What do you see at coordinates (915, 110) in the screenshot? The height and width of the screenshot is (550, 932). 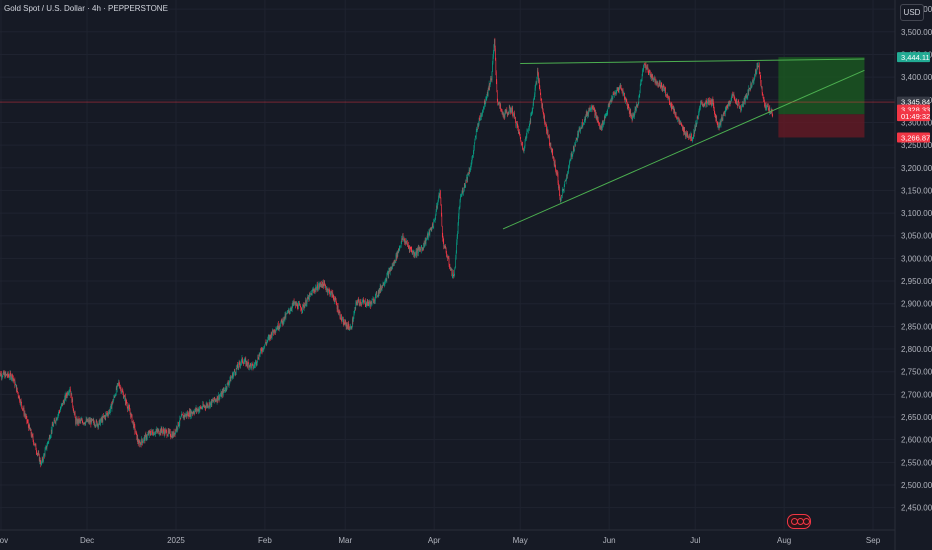 I see `price-label-text: 3,328.33` at bounding box center [915, 110].